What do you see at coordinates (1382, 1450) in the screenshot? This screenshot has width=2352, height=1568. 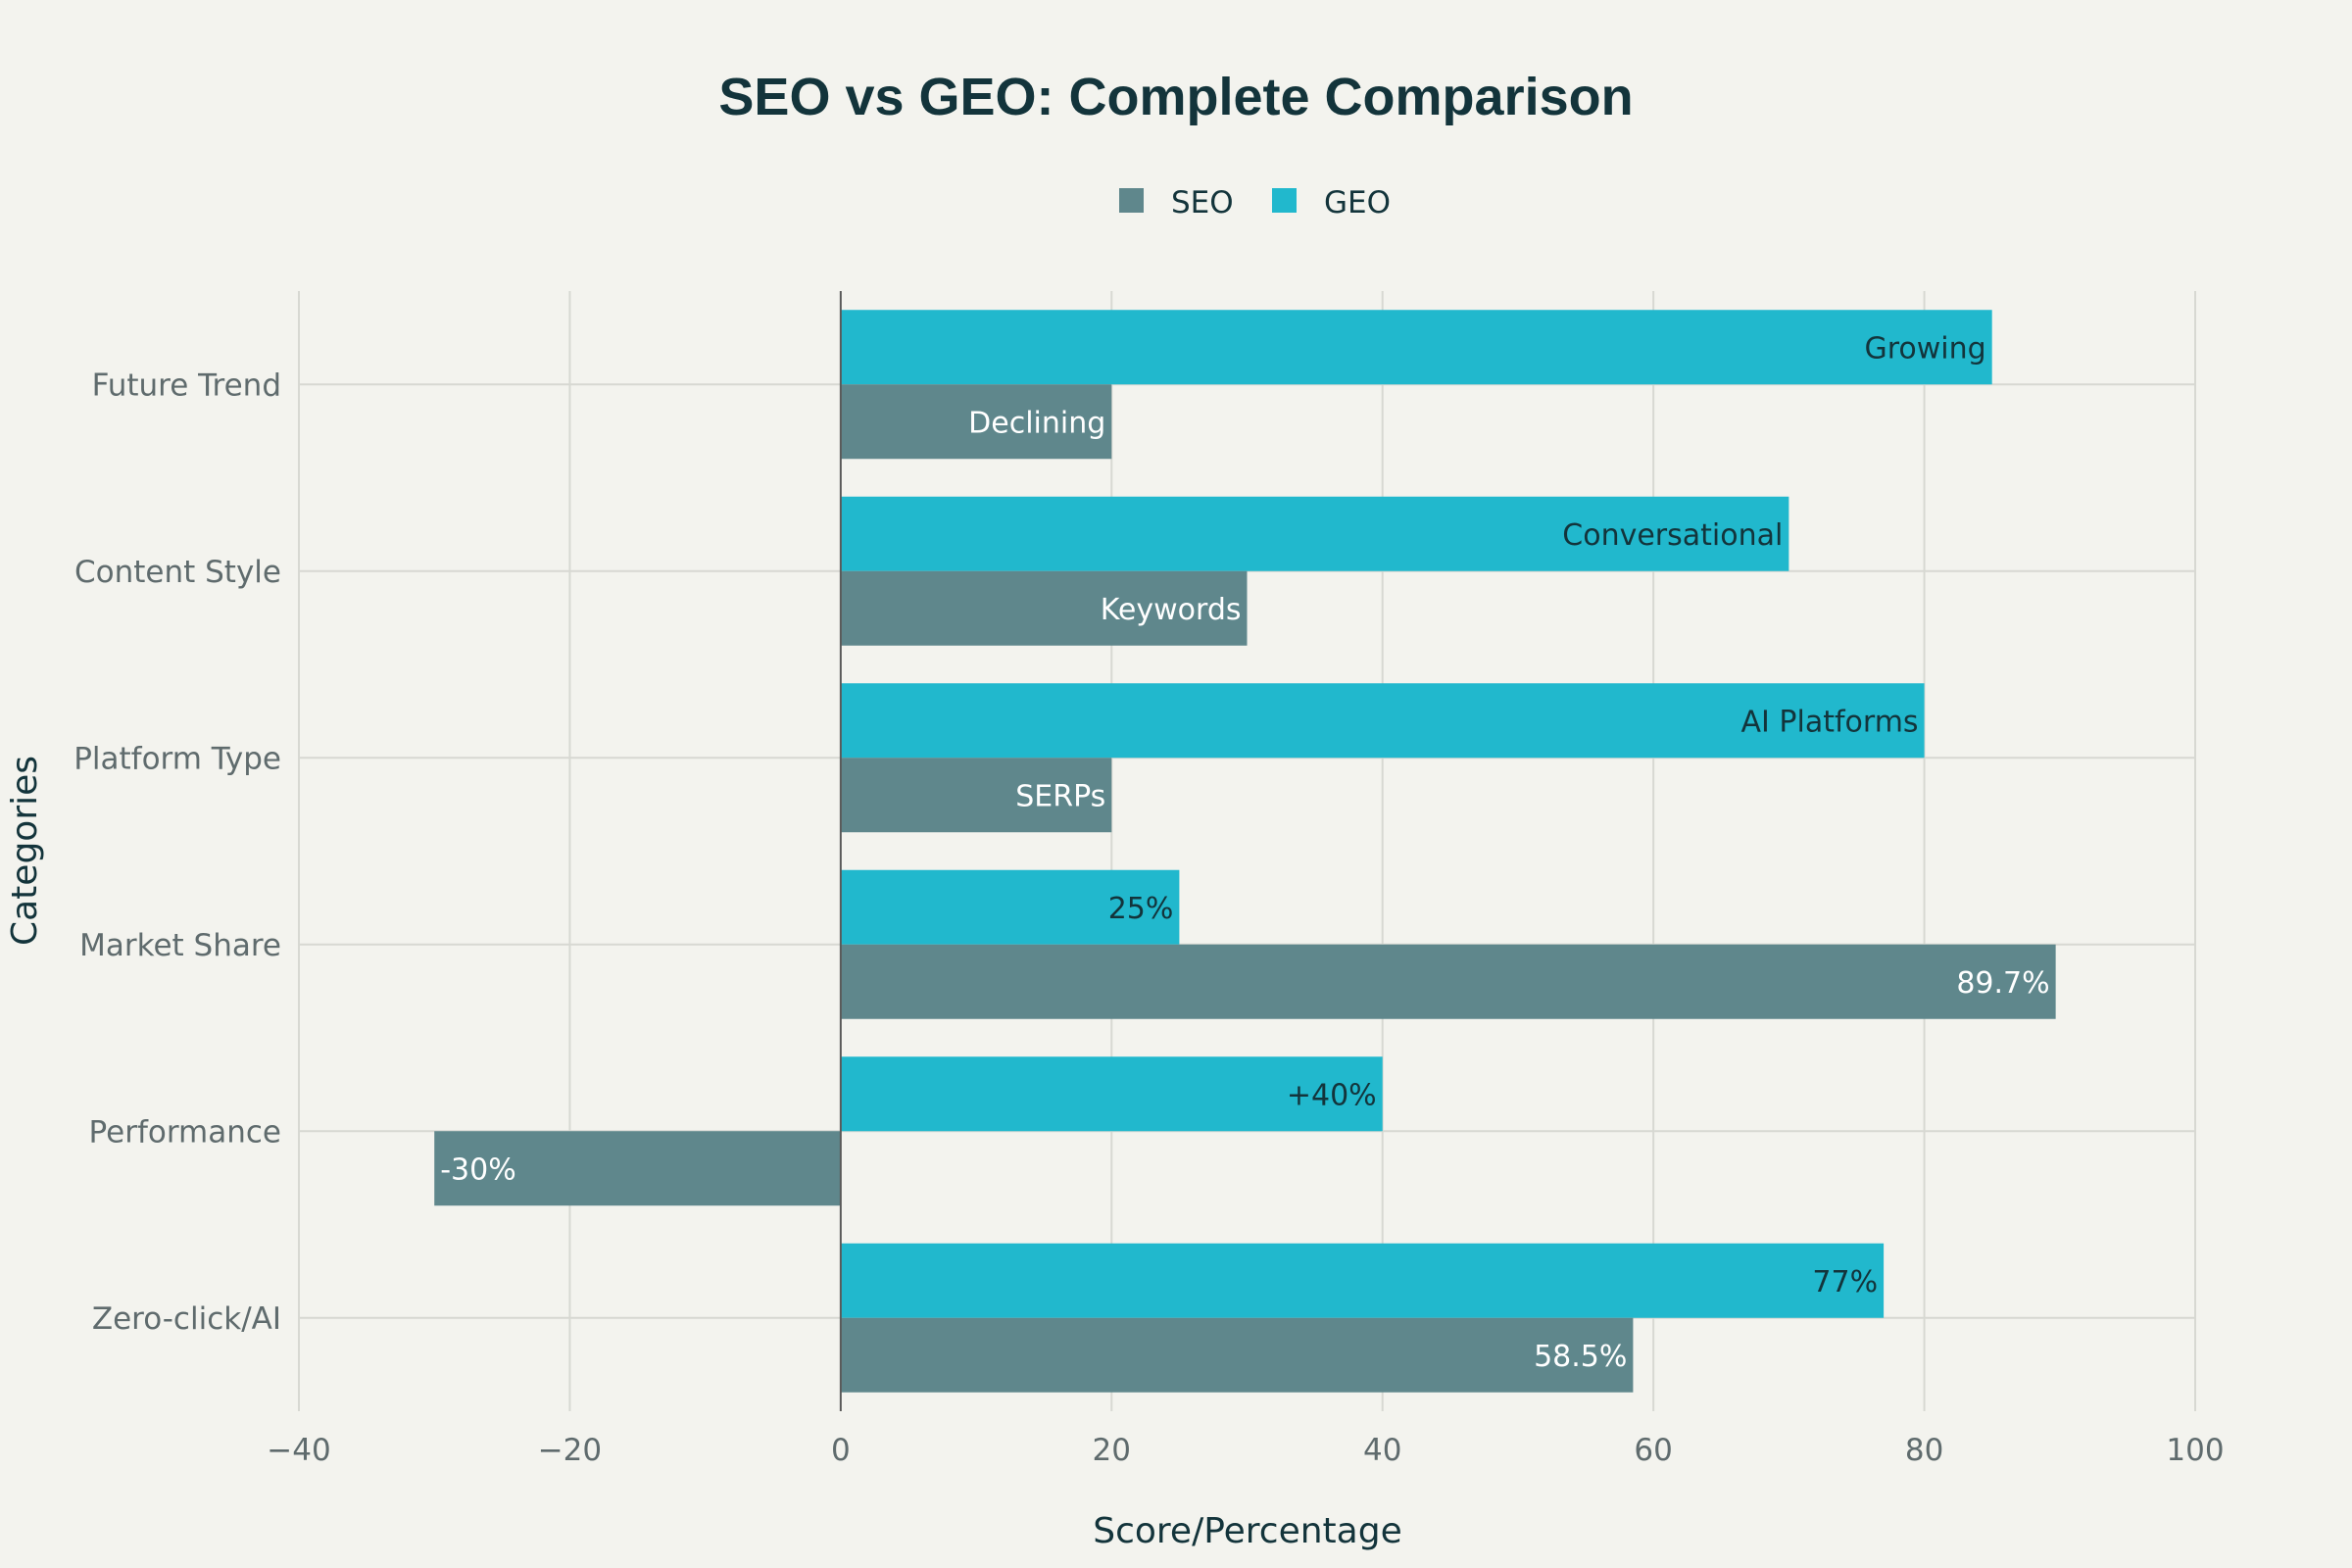 I see `x-tick-label: 40` at bounding box center [1382, 1450].